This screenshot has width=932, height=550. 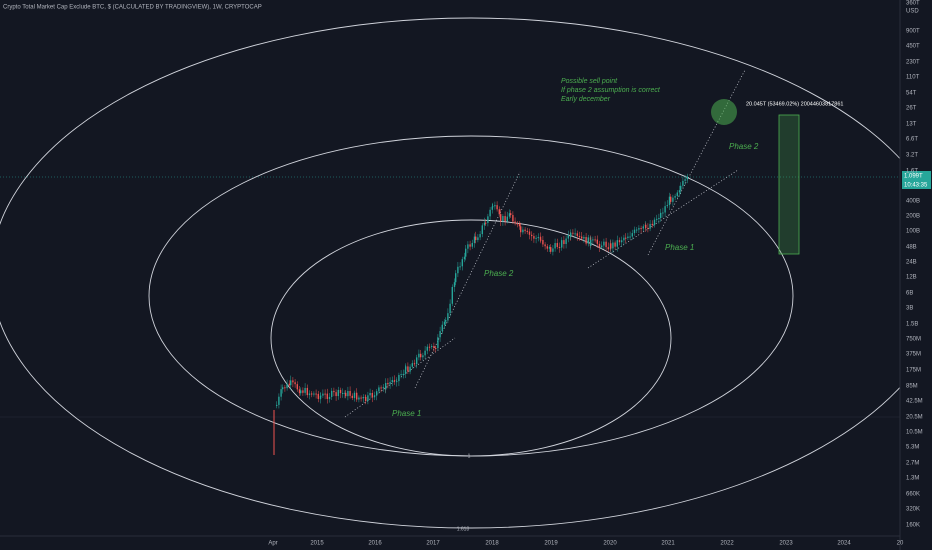 What do you see at coordinates (463, 529) in the screenshot?
I see `fib-level: 1.618` at bounding box center [463, 529].